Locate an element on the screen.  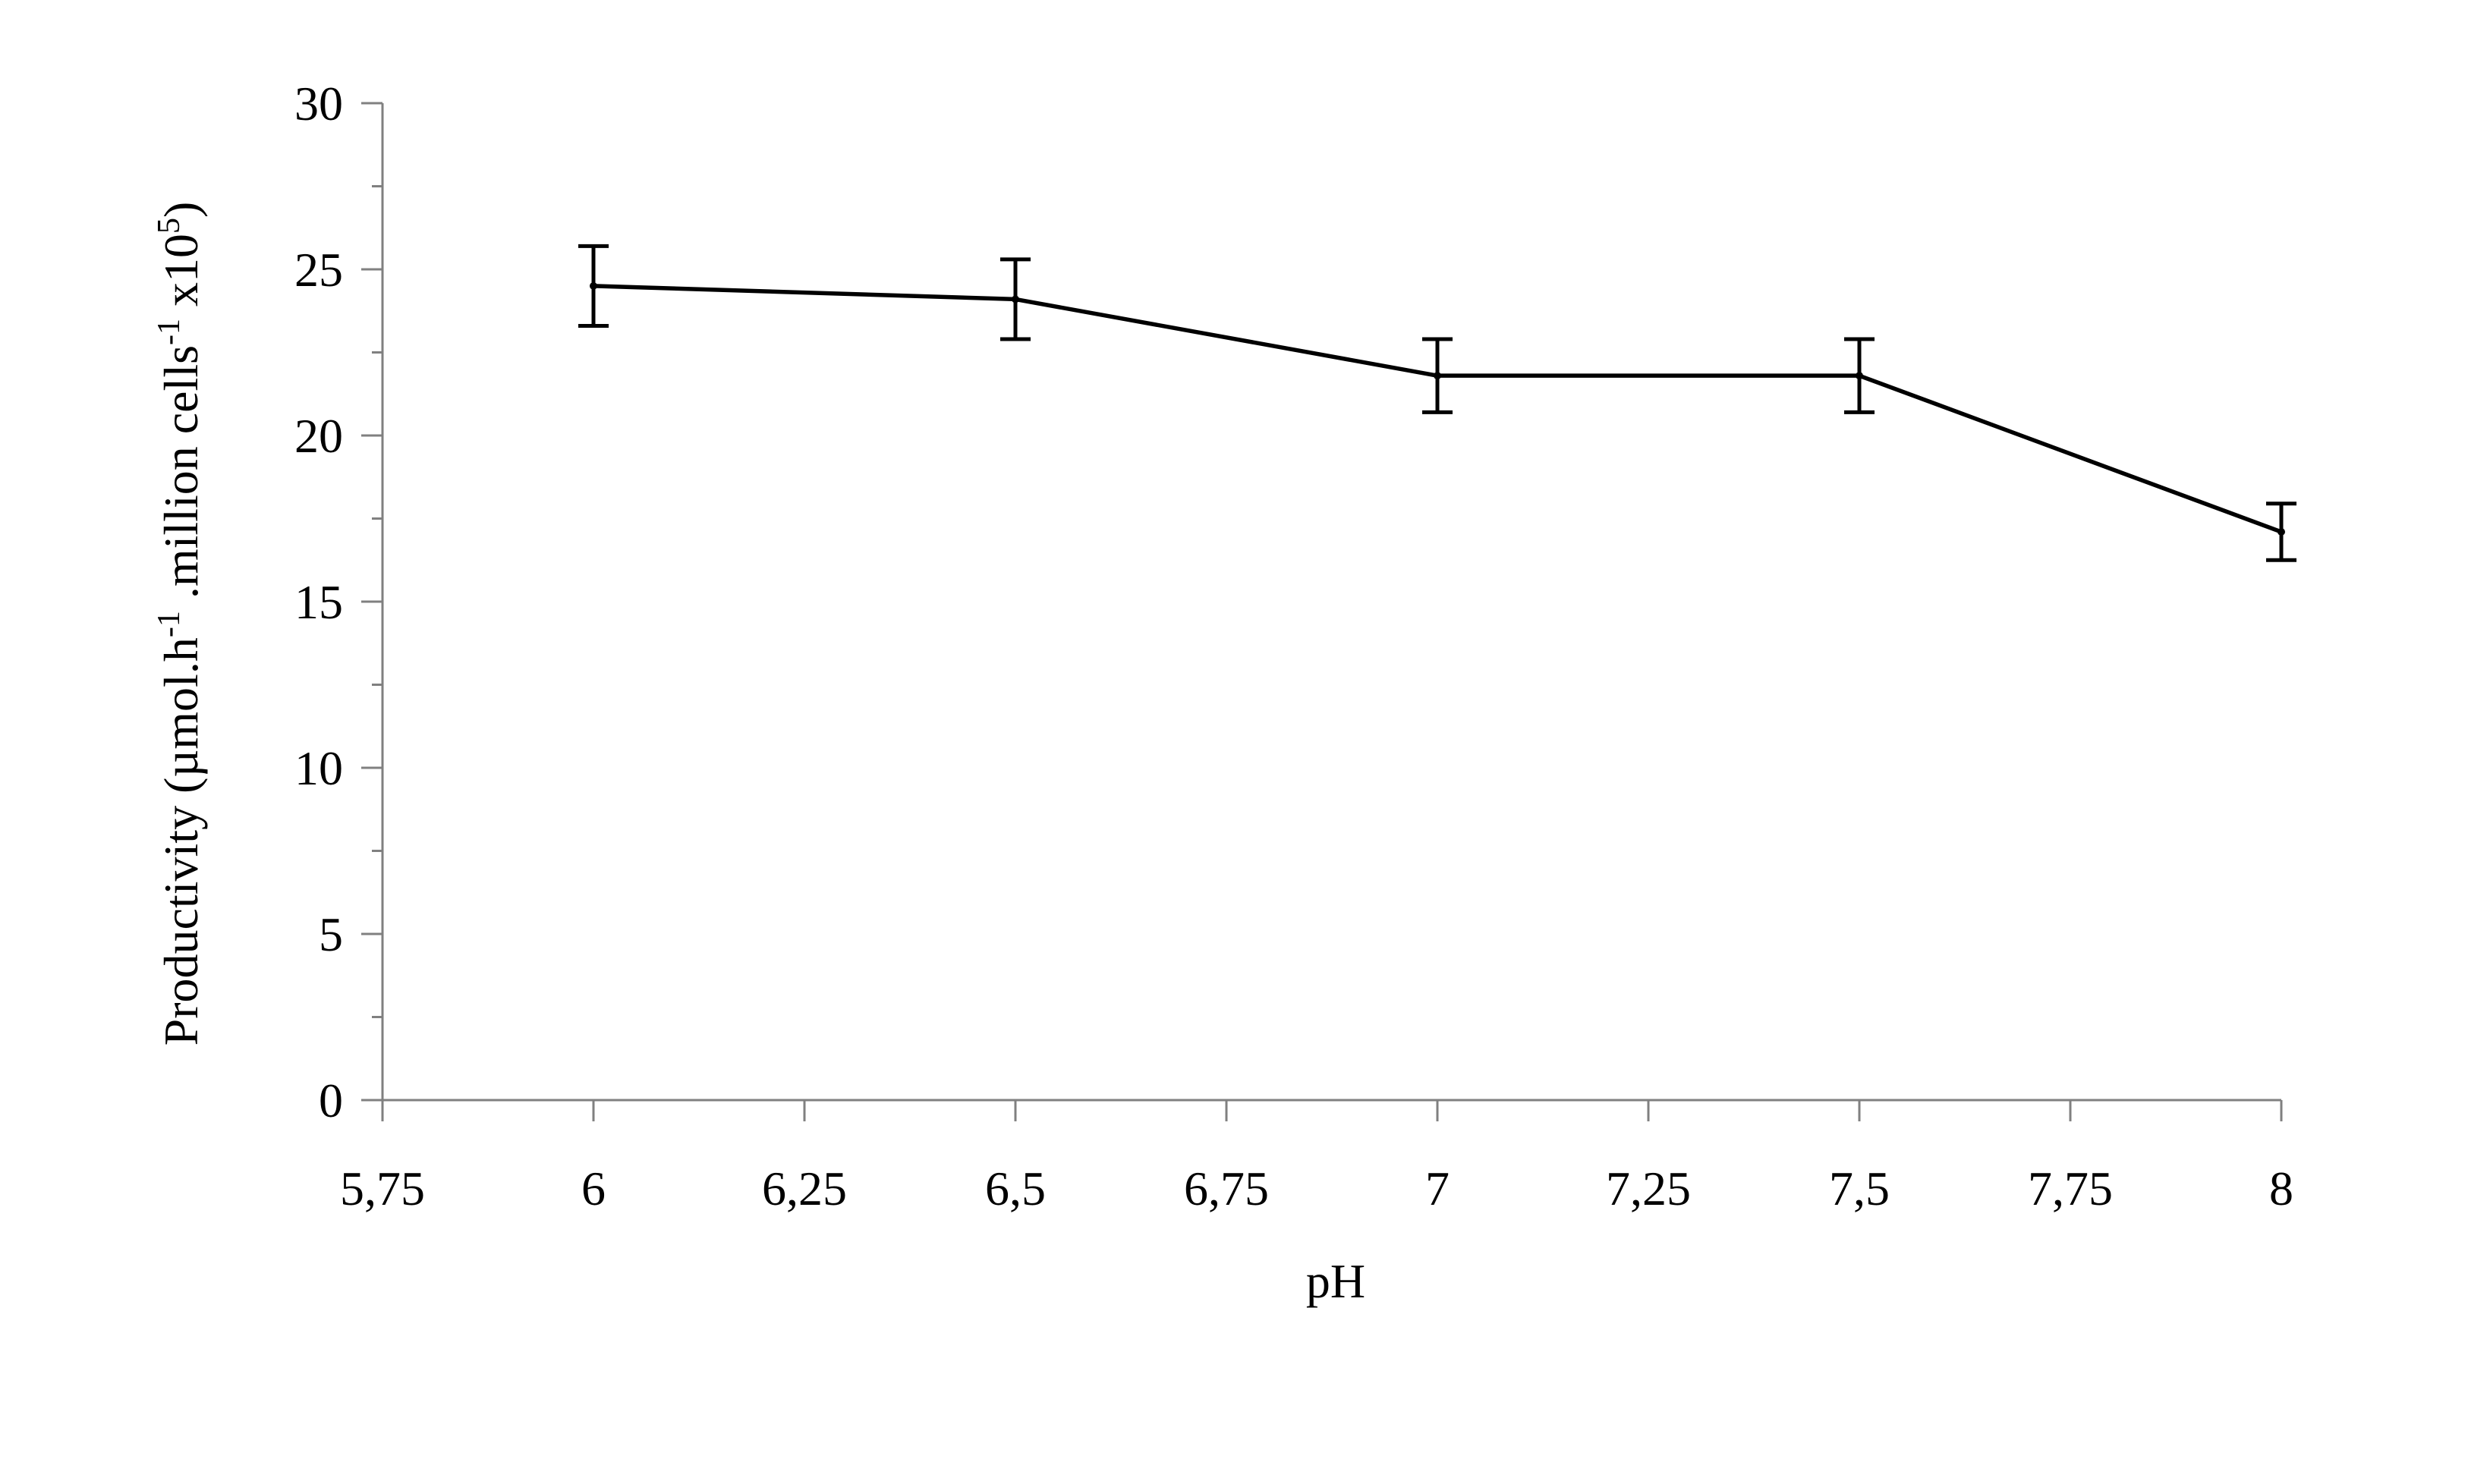
y-axis-label-part: x10 is located at coordinates (181, 276).